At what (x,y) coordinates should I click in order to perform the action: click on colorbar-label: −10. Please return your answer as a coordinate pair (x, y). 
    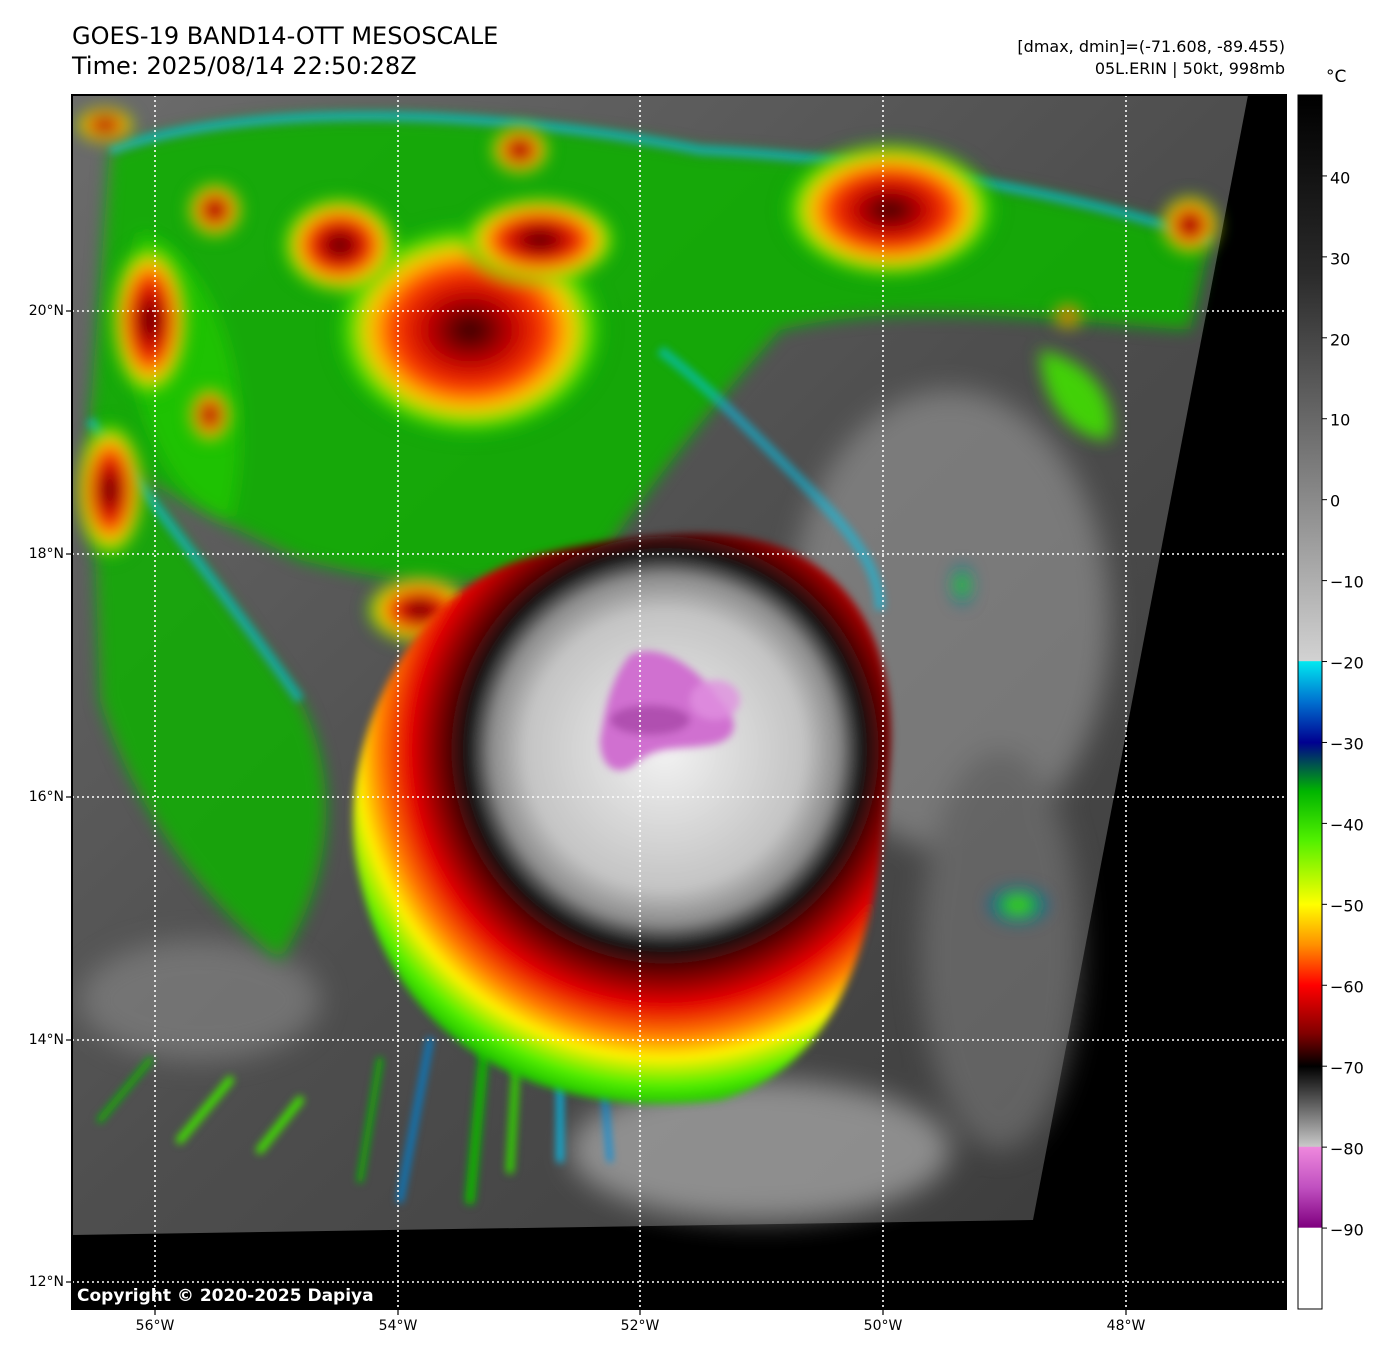
    Looking at the image, I should click on (1347, 582).